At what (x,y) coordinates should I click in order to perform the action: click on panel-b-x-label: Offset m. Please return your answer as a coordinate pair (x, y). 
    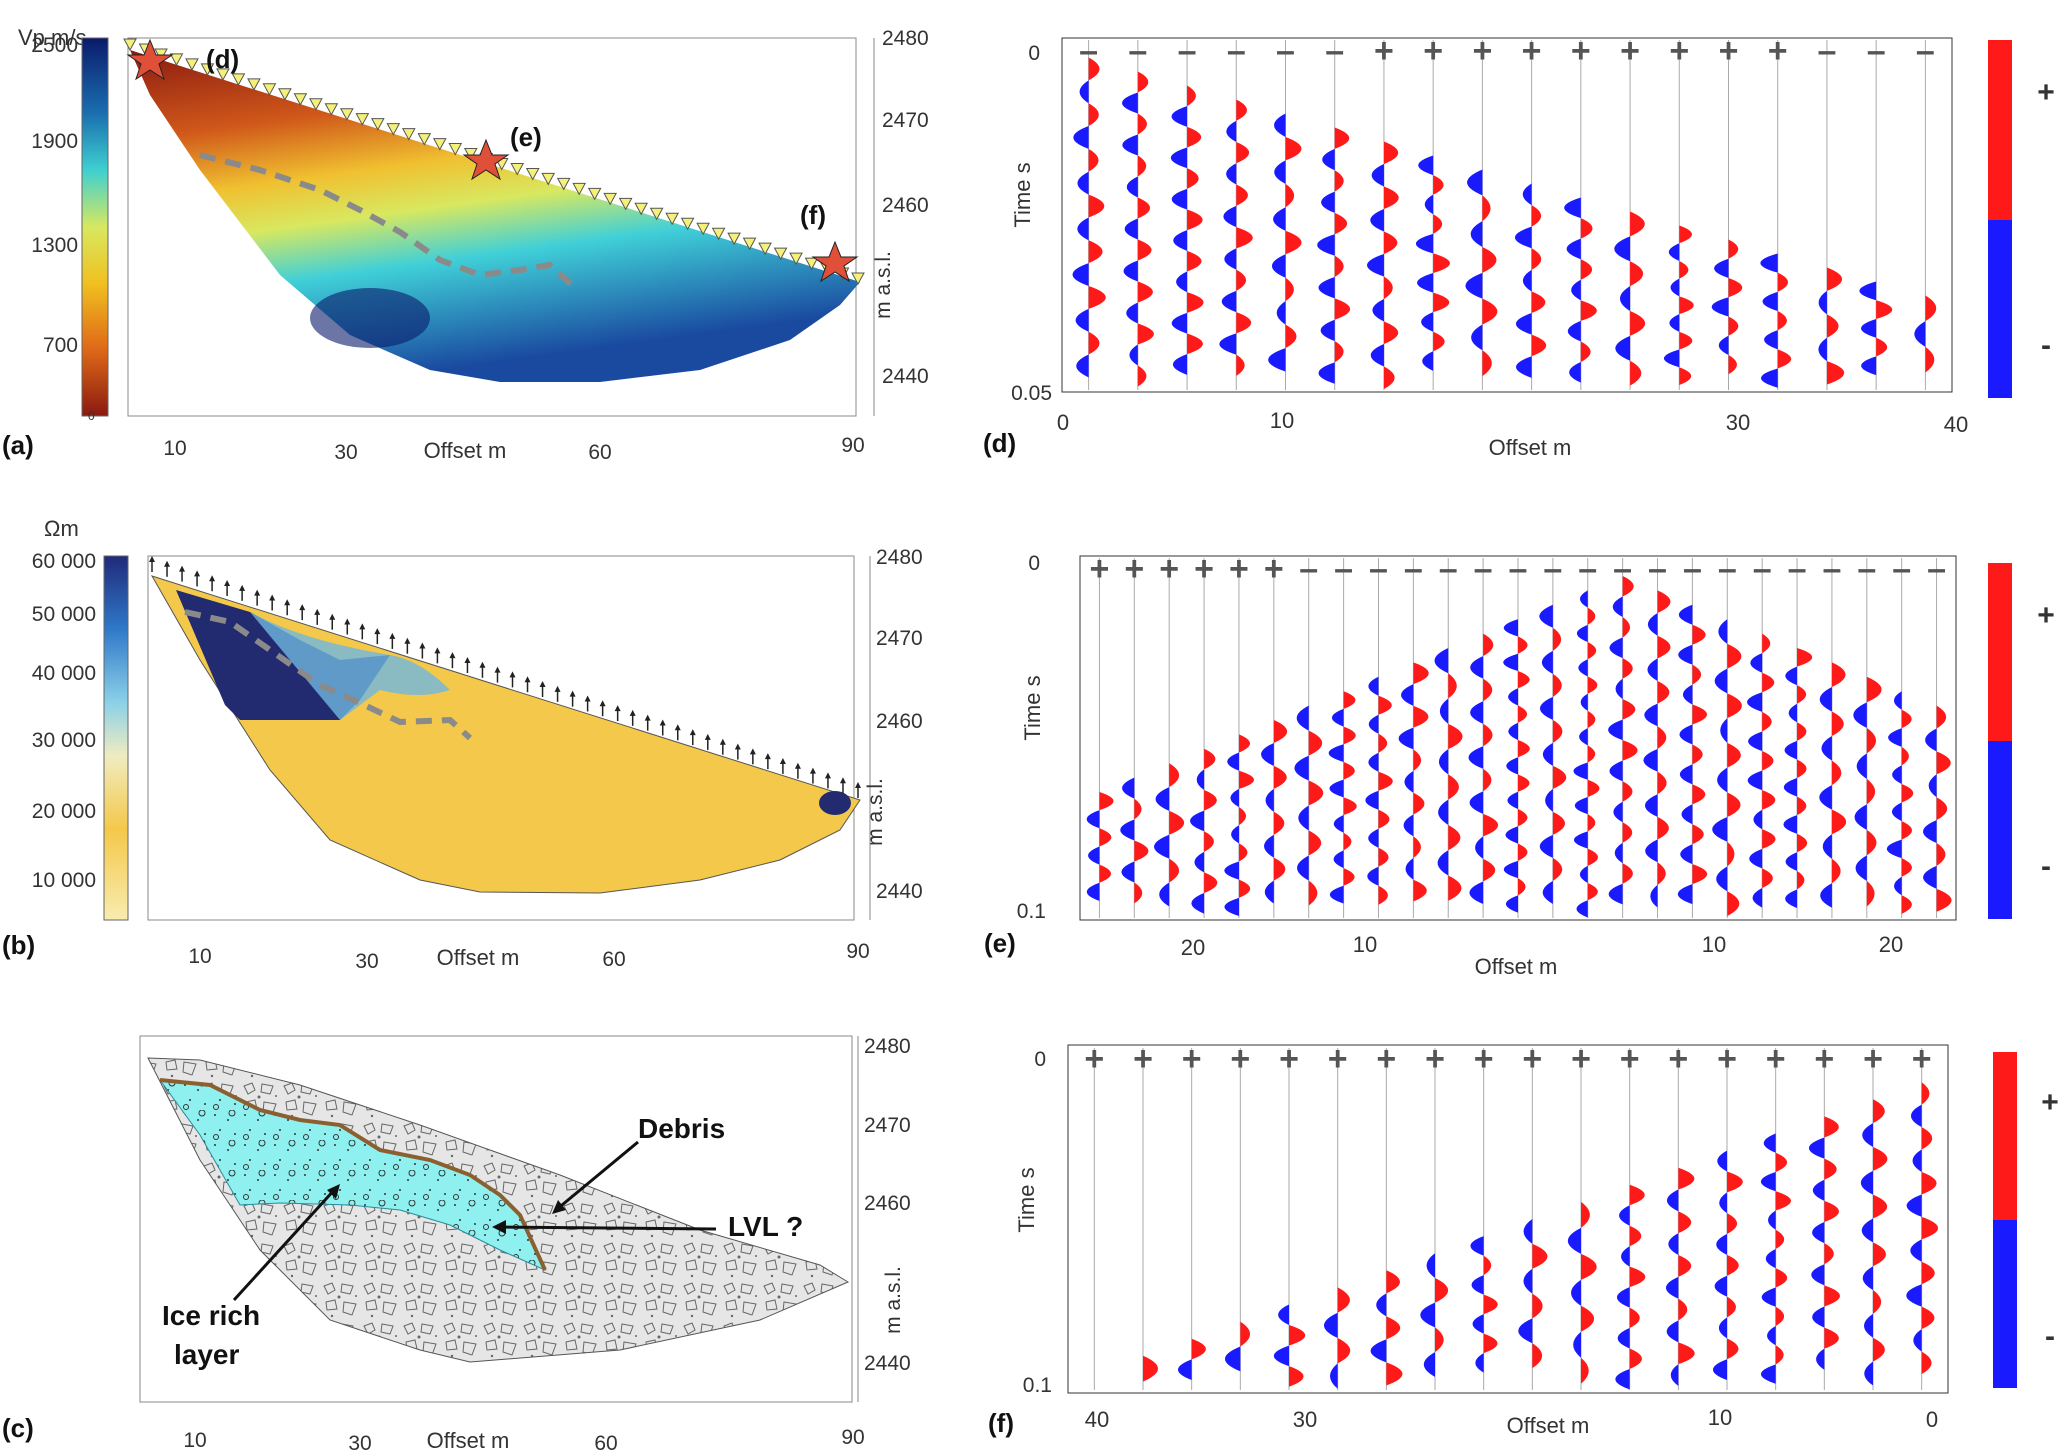
    Looking at the image, I should click on (478, 957).